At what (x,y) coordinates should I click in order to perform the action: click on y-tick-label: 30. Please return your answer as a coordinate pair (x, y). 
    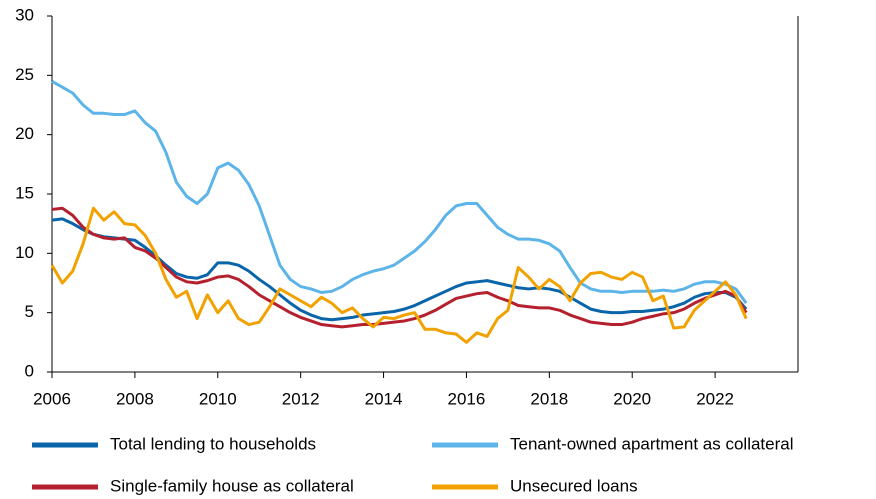
    Looking at the image, I should click on (24, 14).